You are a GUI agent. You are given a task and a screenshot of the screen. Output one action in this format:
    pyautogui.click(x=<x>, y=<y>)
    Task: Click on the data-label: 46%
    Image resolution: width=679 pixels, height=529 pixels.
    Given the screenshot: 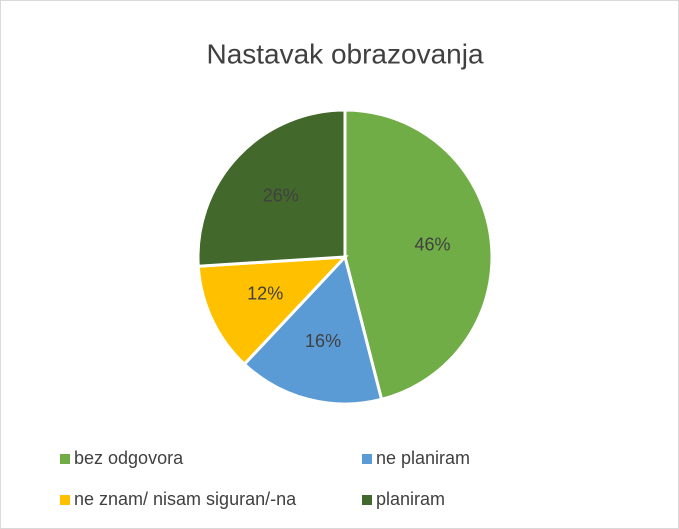 What is the action you would take?
    pyautogui.click(x=432, y=245)
    